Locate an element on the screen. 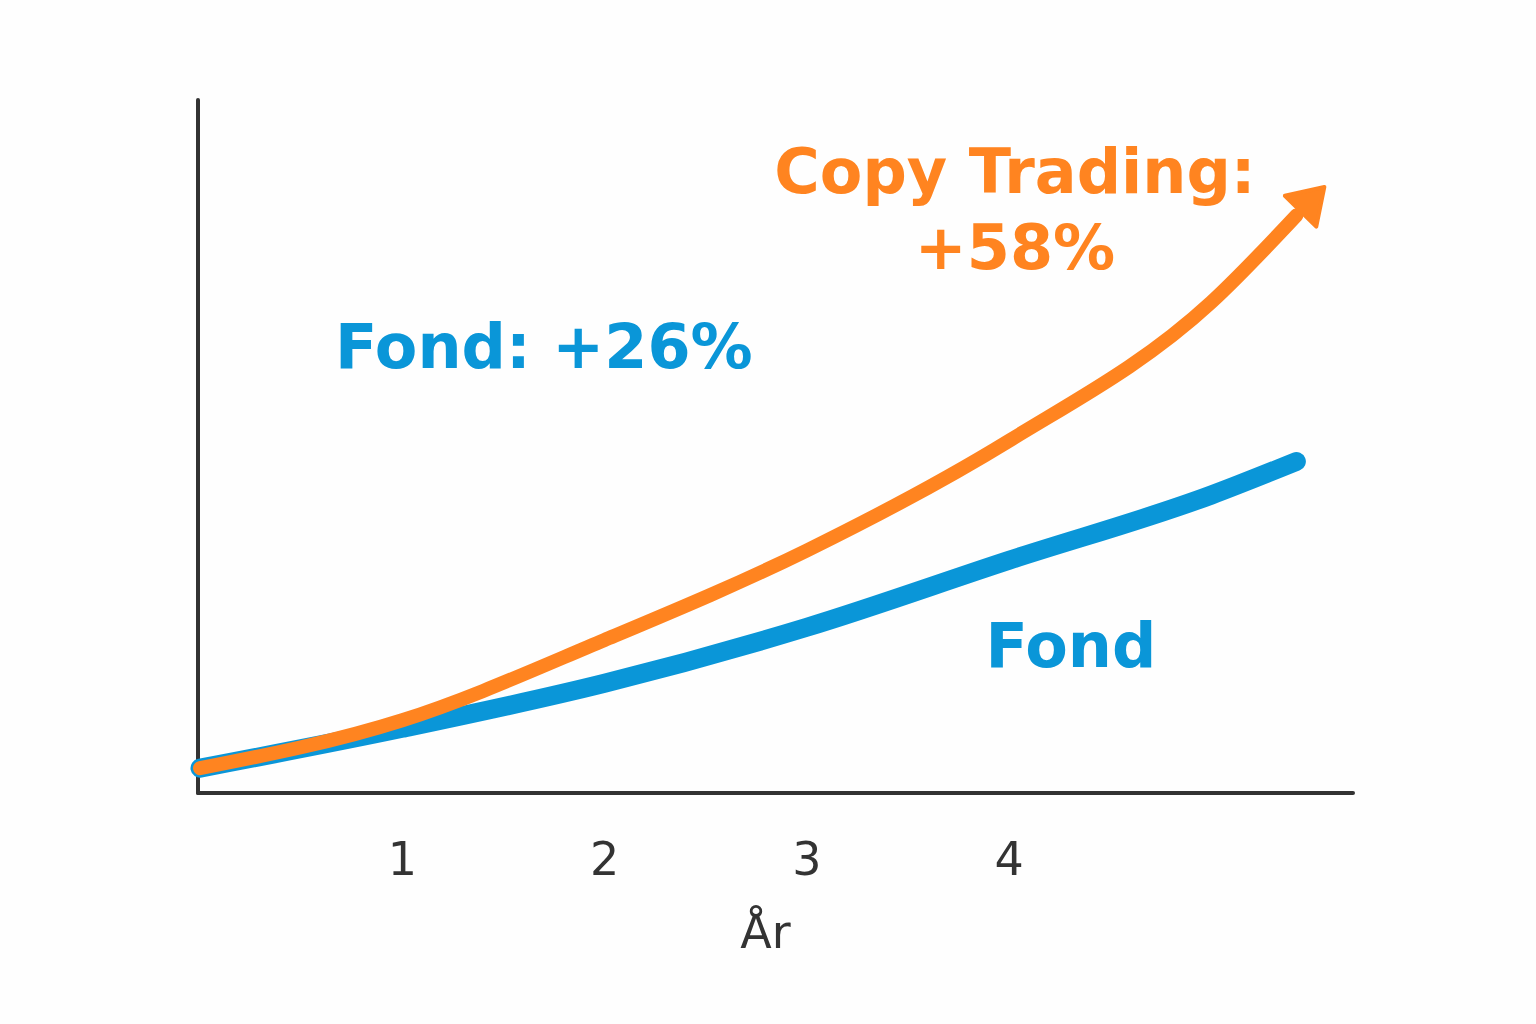  x-tick-label: 2 is located at coordinates (604, 859).